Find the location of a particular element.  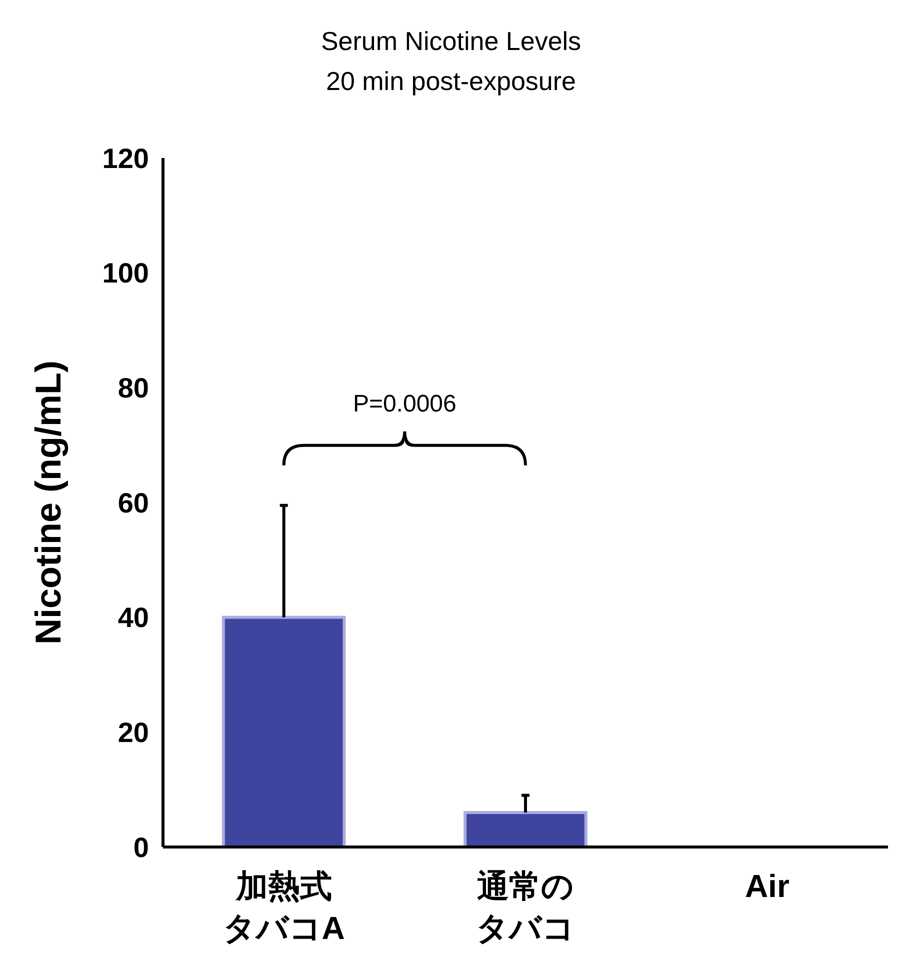

annotation: P=0.0006 is located at coordinates (404, 404).